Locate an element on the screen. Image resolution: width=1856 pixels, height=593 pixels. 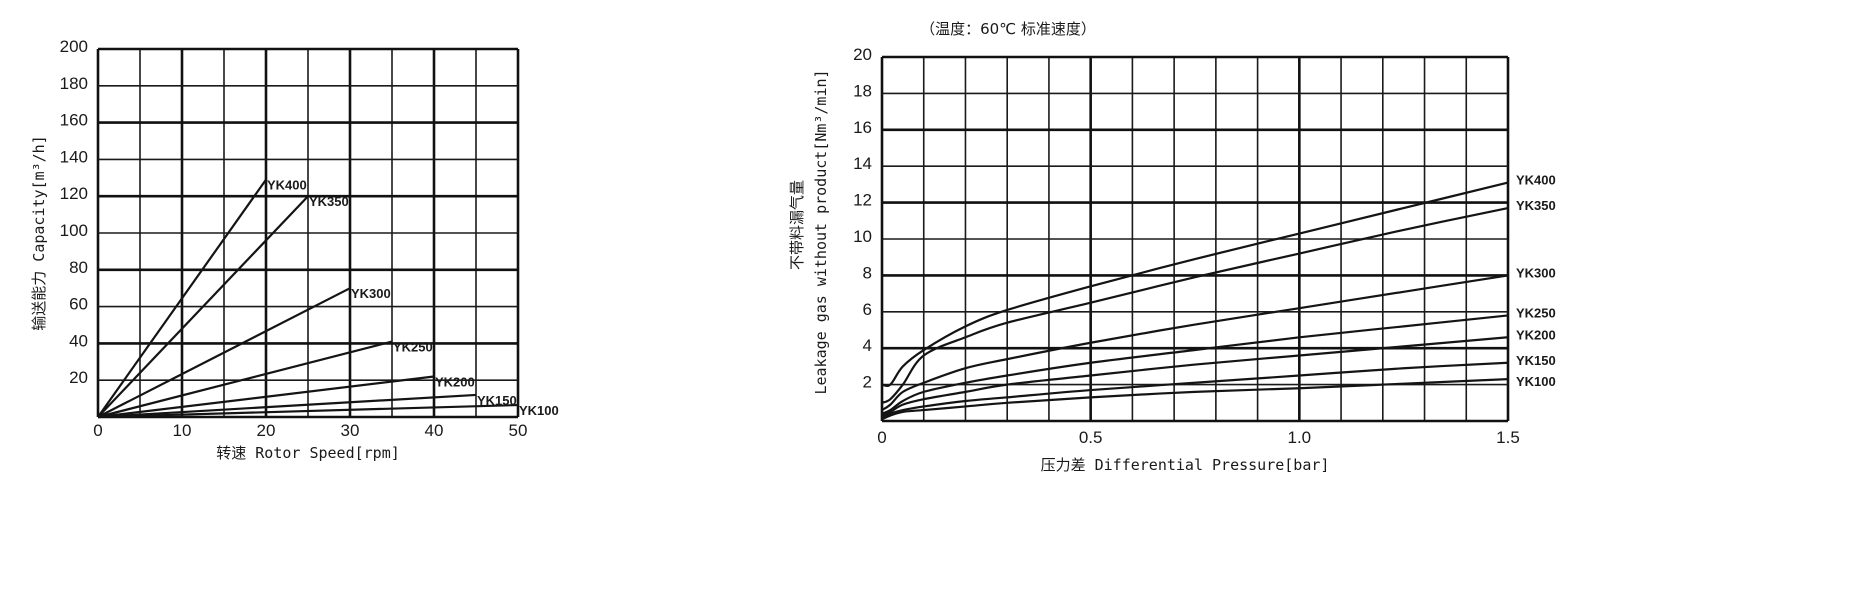
y-tick-label: 4 is located at coordinates (867, 345).